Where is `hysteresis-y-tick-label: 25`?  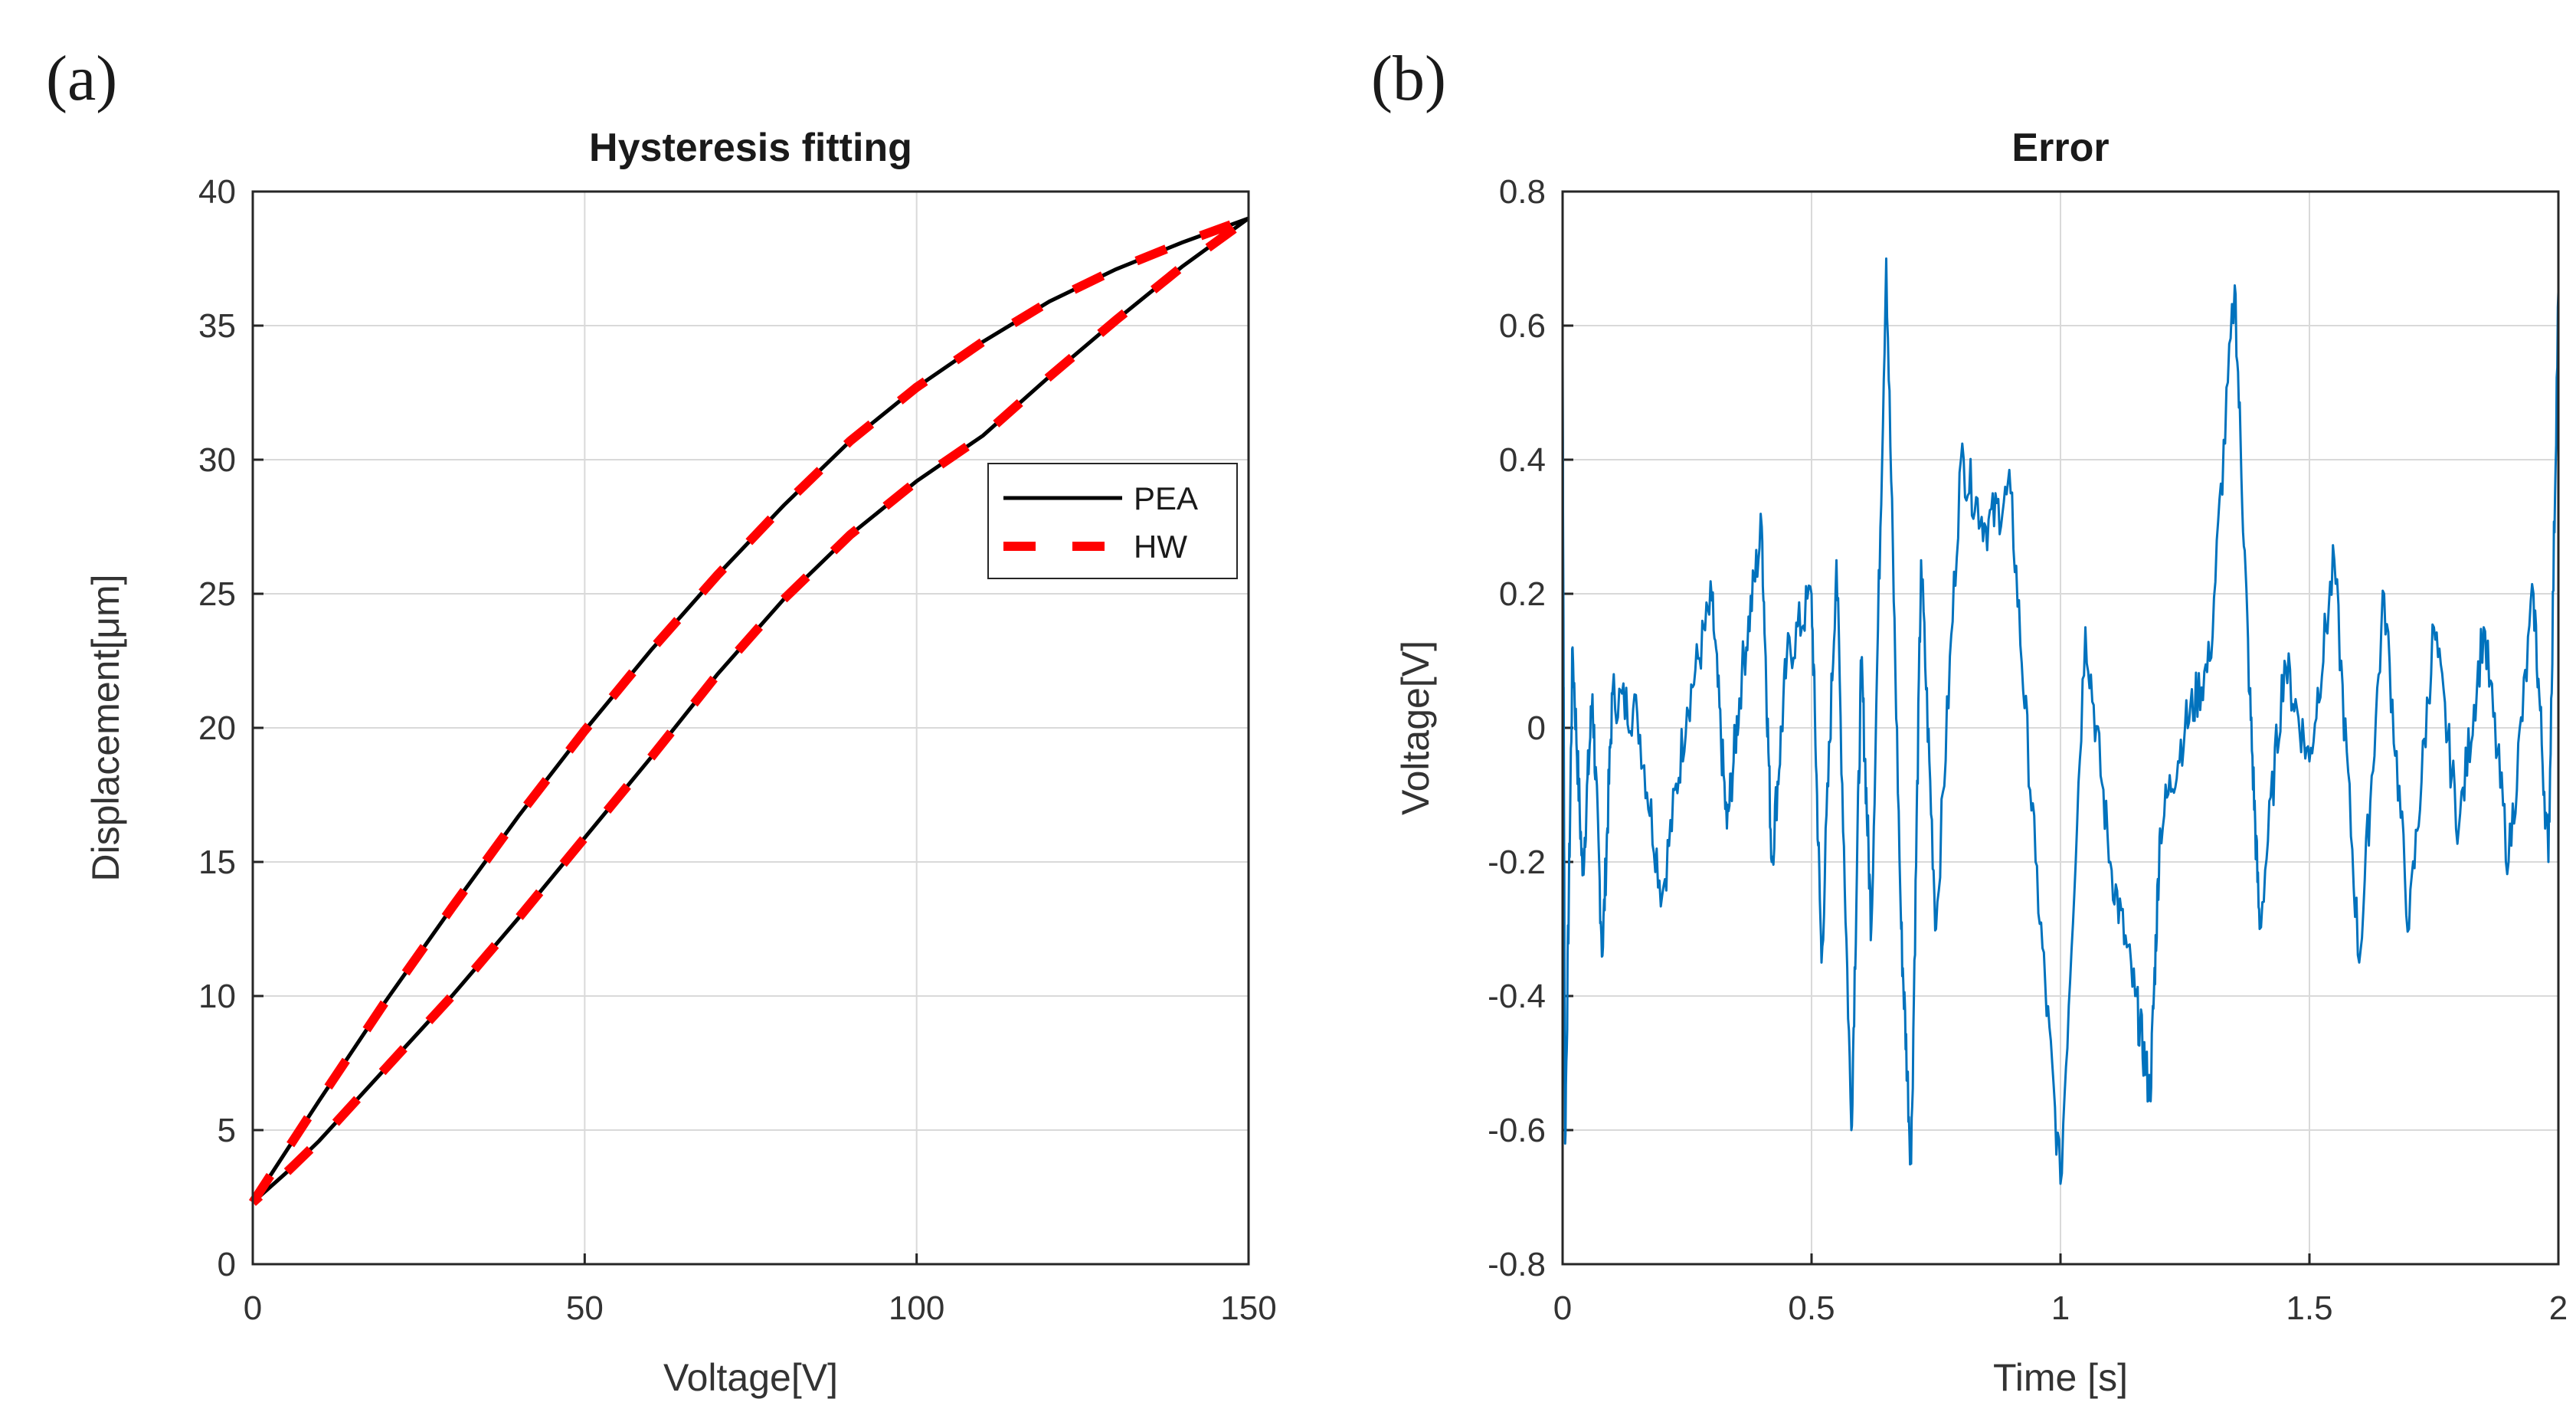 hysteresis-y-tick-label: 25 is located at coordinates (217, 594).